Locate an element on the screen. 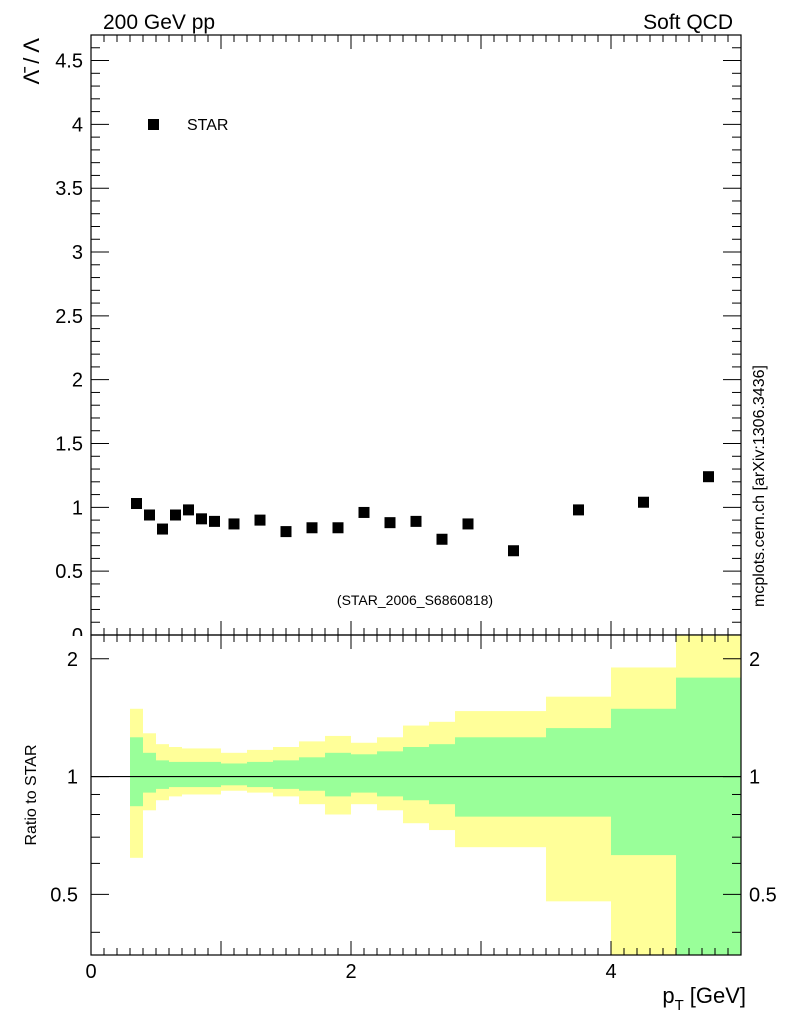 The height and width of the screenshot is (1024, 786). ratio-y-tick-label: 0.5 is located at coordinates (64, 895).